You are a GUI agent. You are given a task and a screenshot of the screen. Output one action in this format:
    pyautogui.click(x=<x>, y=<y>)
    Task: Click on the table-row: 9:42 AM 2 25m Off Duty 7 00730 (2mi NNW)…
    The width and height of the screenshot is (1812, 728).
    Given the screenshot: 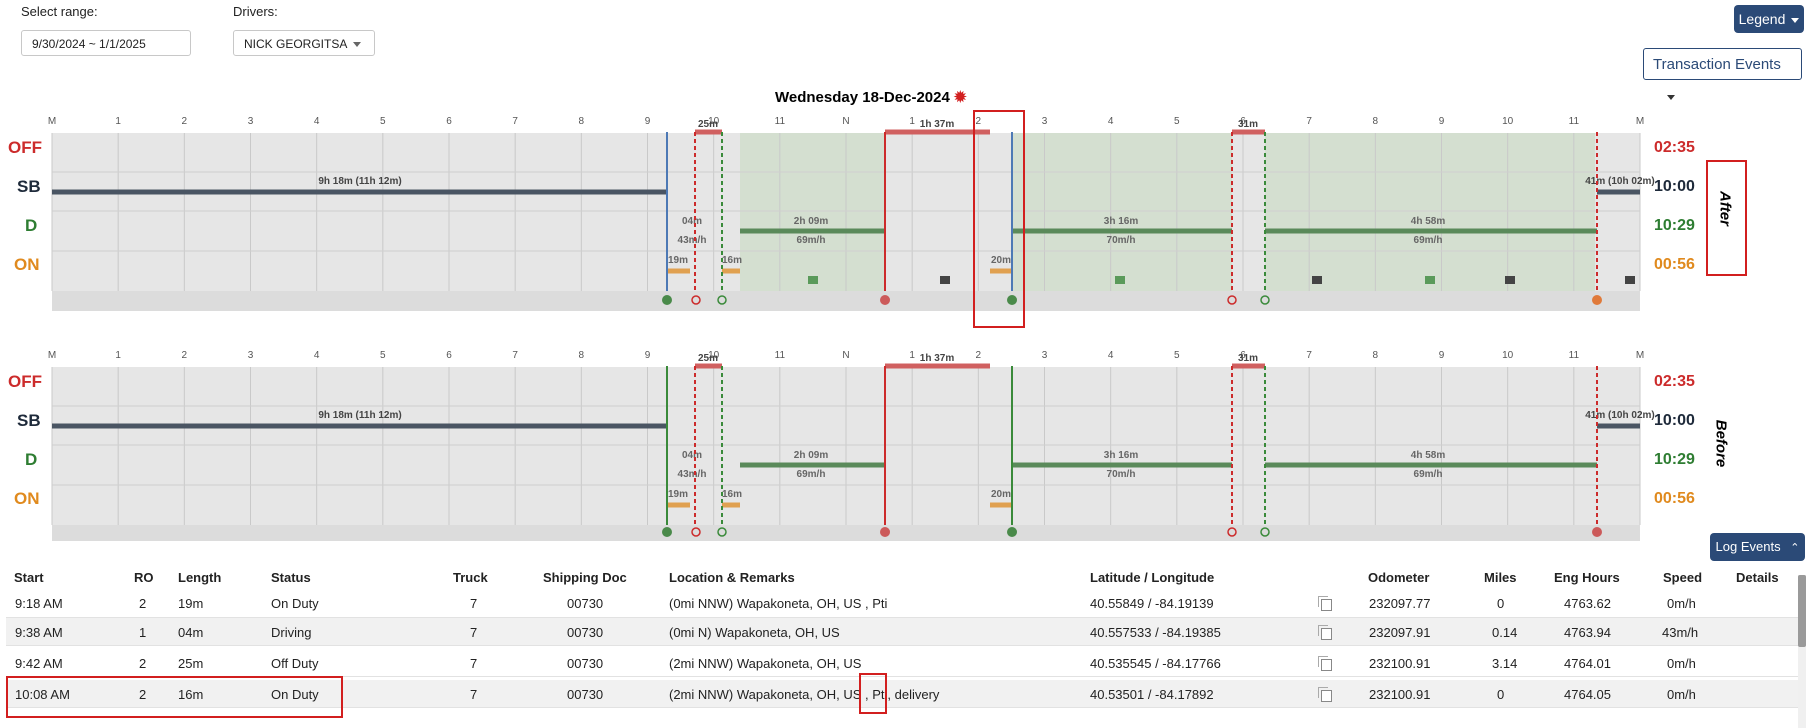 What is the action you would take?
    pyautogui.click(x=902, y=663)
    